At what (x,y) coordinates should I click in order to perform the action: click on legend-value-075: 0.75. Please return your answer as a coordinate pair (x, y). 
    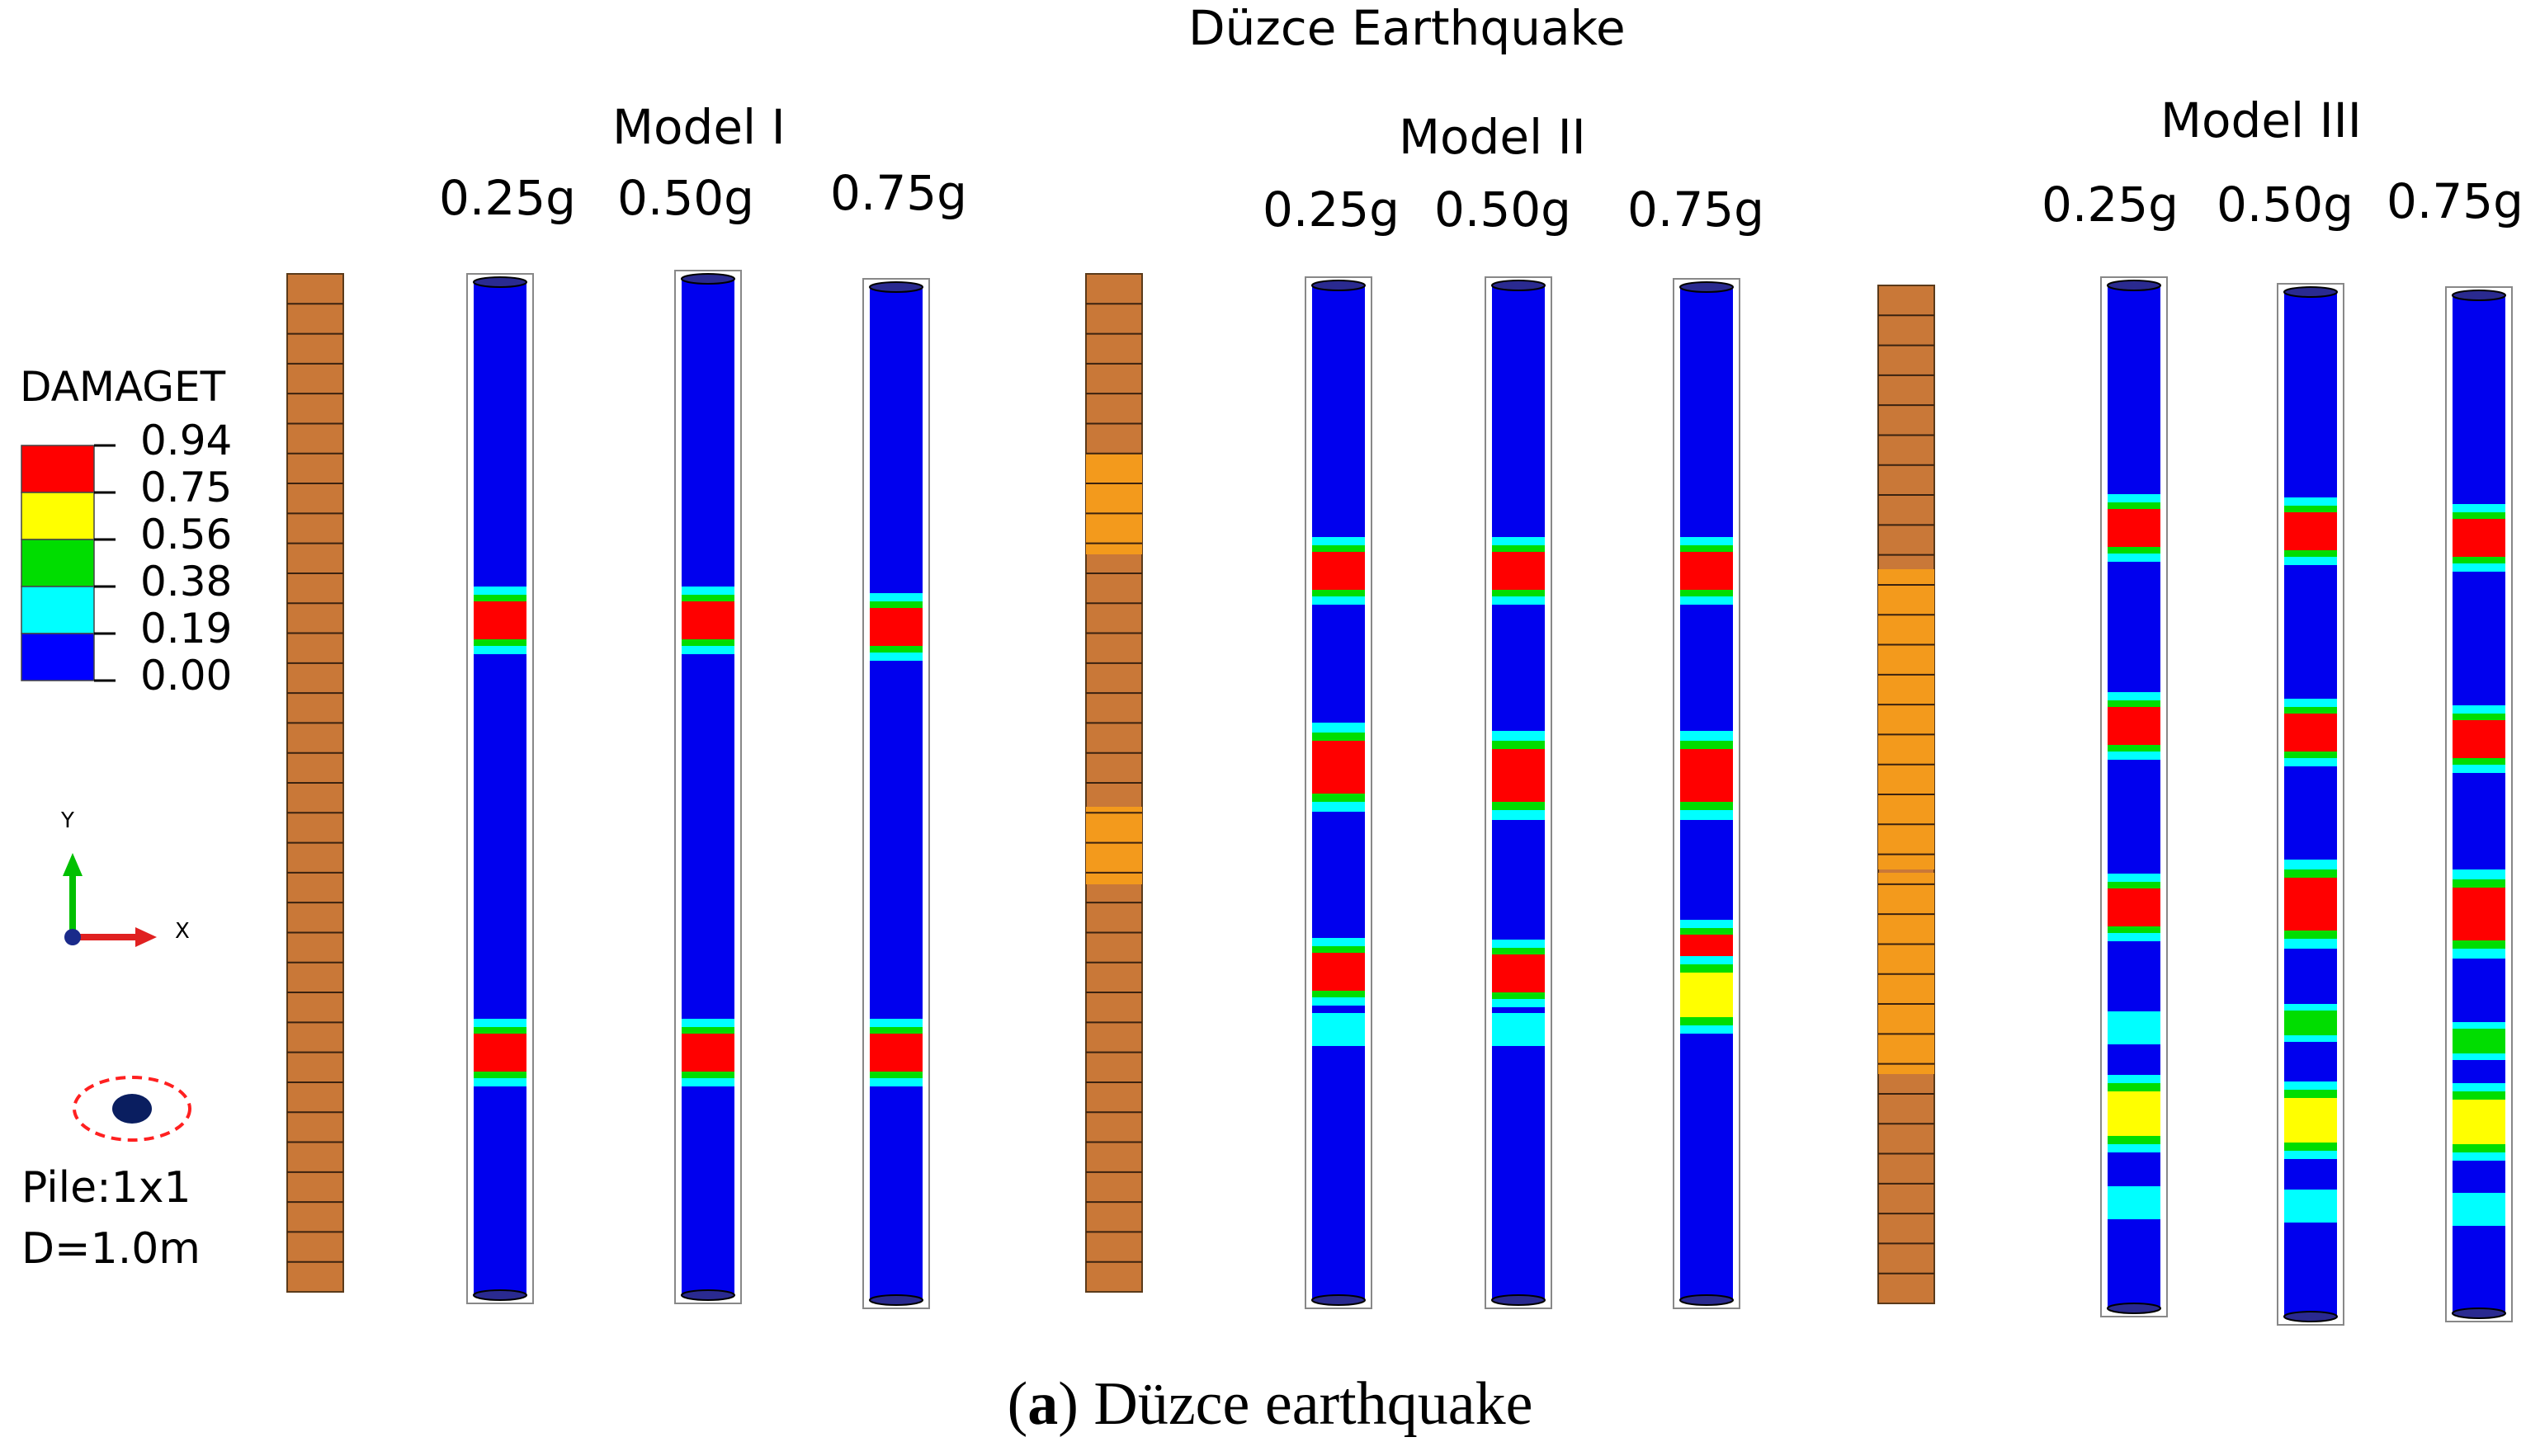
    Looking at the image, I should click on (186, 487).